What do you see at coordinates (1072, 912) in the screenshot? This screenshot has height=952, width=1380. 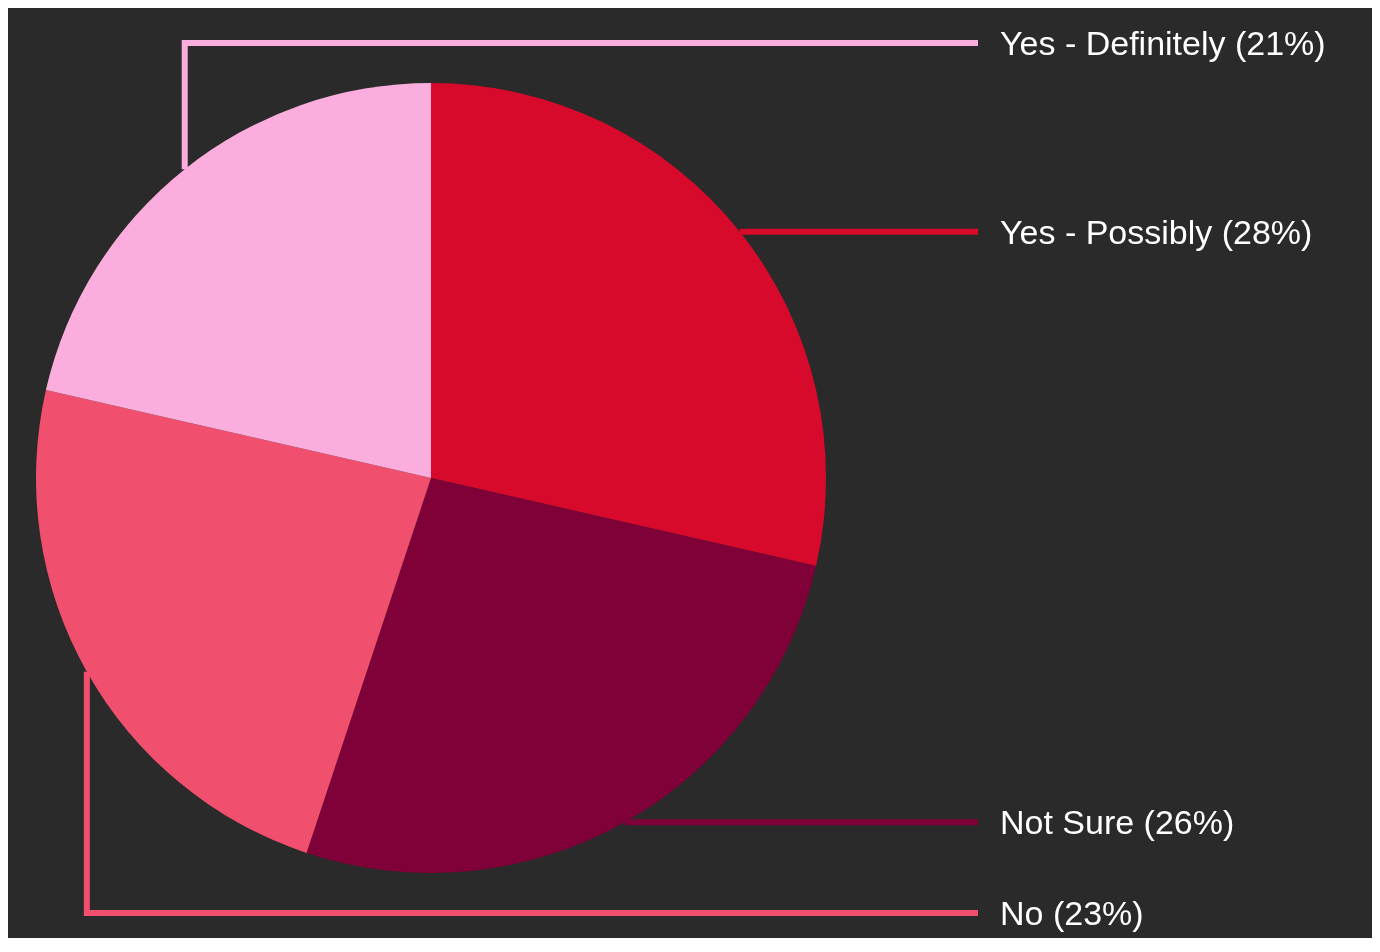 I see `slice-label: No (23%)` at bounding box center [1072, 912].